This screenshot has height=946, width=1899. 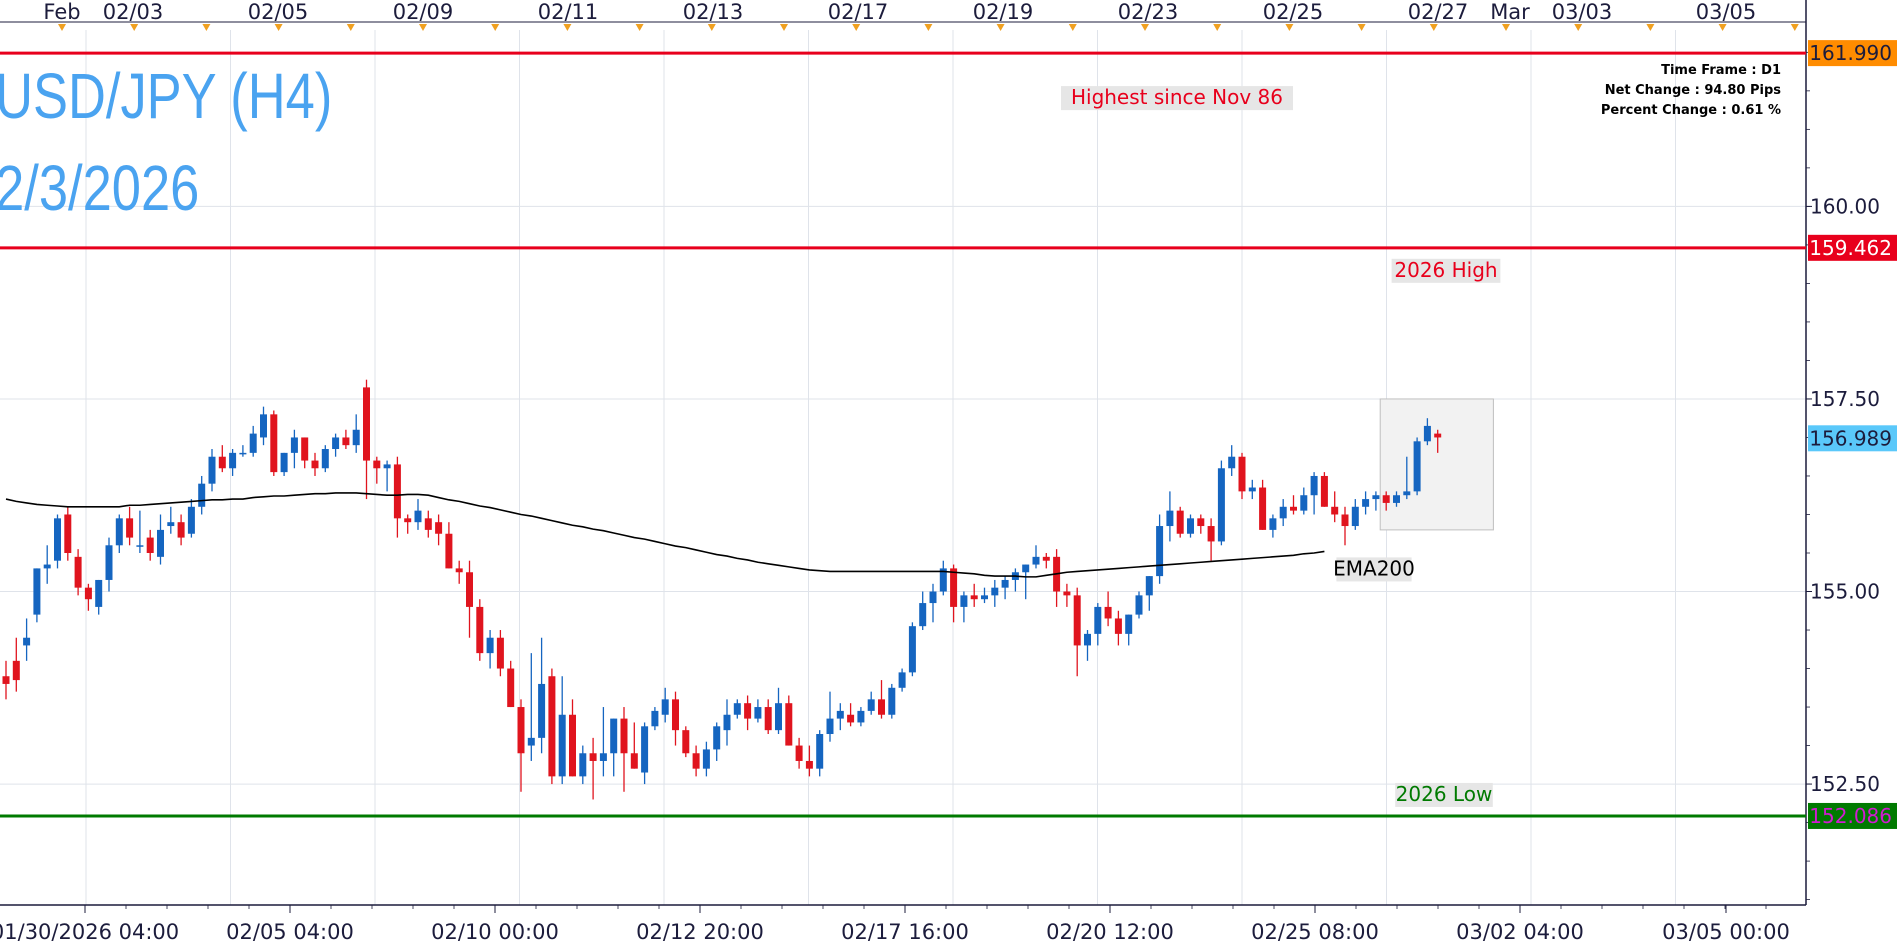 I want to click on annotation-highest-bg, so click(x=1177, y=98).